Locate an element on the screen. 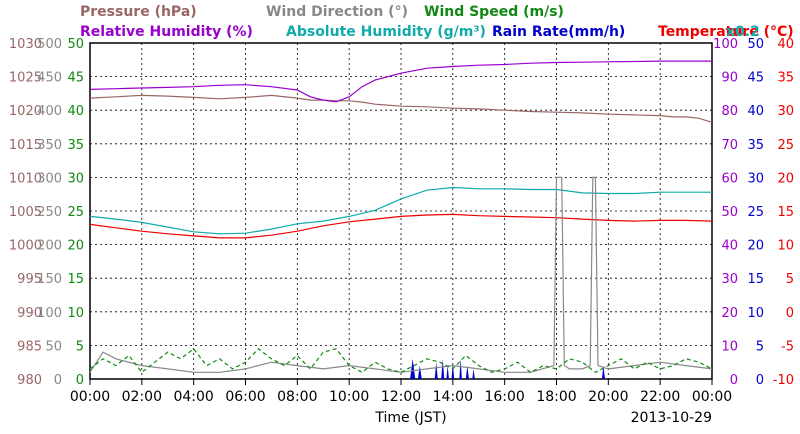 Image resolution: width=800 pixels, height=434 pixels. wind-speed-tick: 0 is located at coordinates (80, 380).